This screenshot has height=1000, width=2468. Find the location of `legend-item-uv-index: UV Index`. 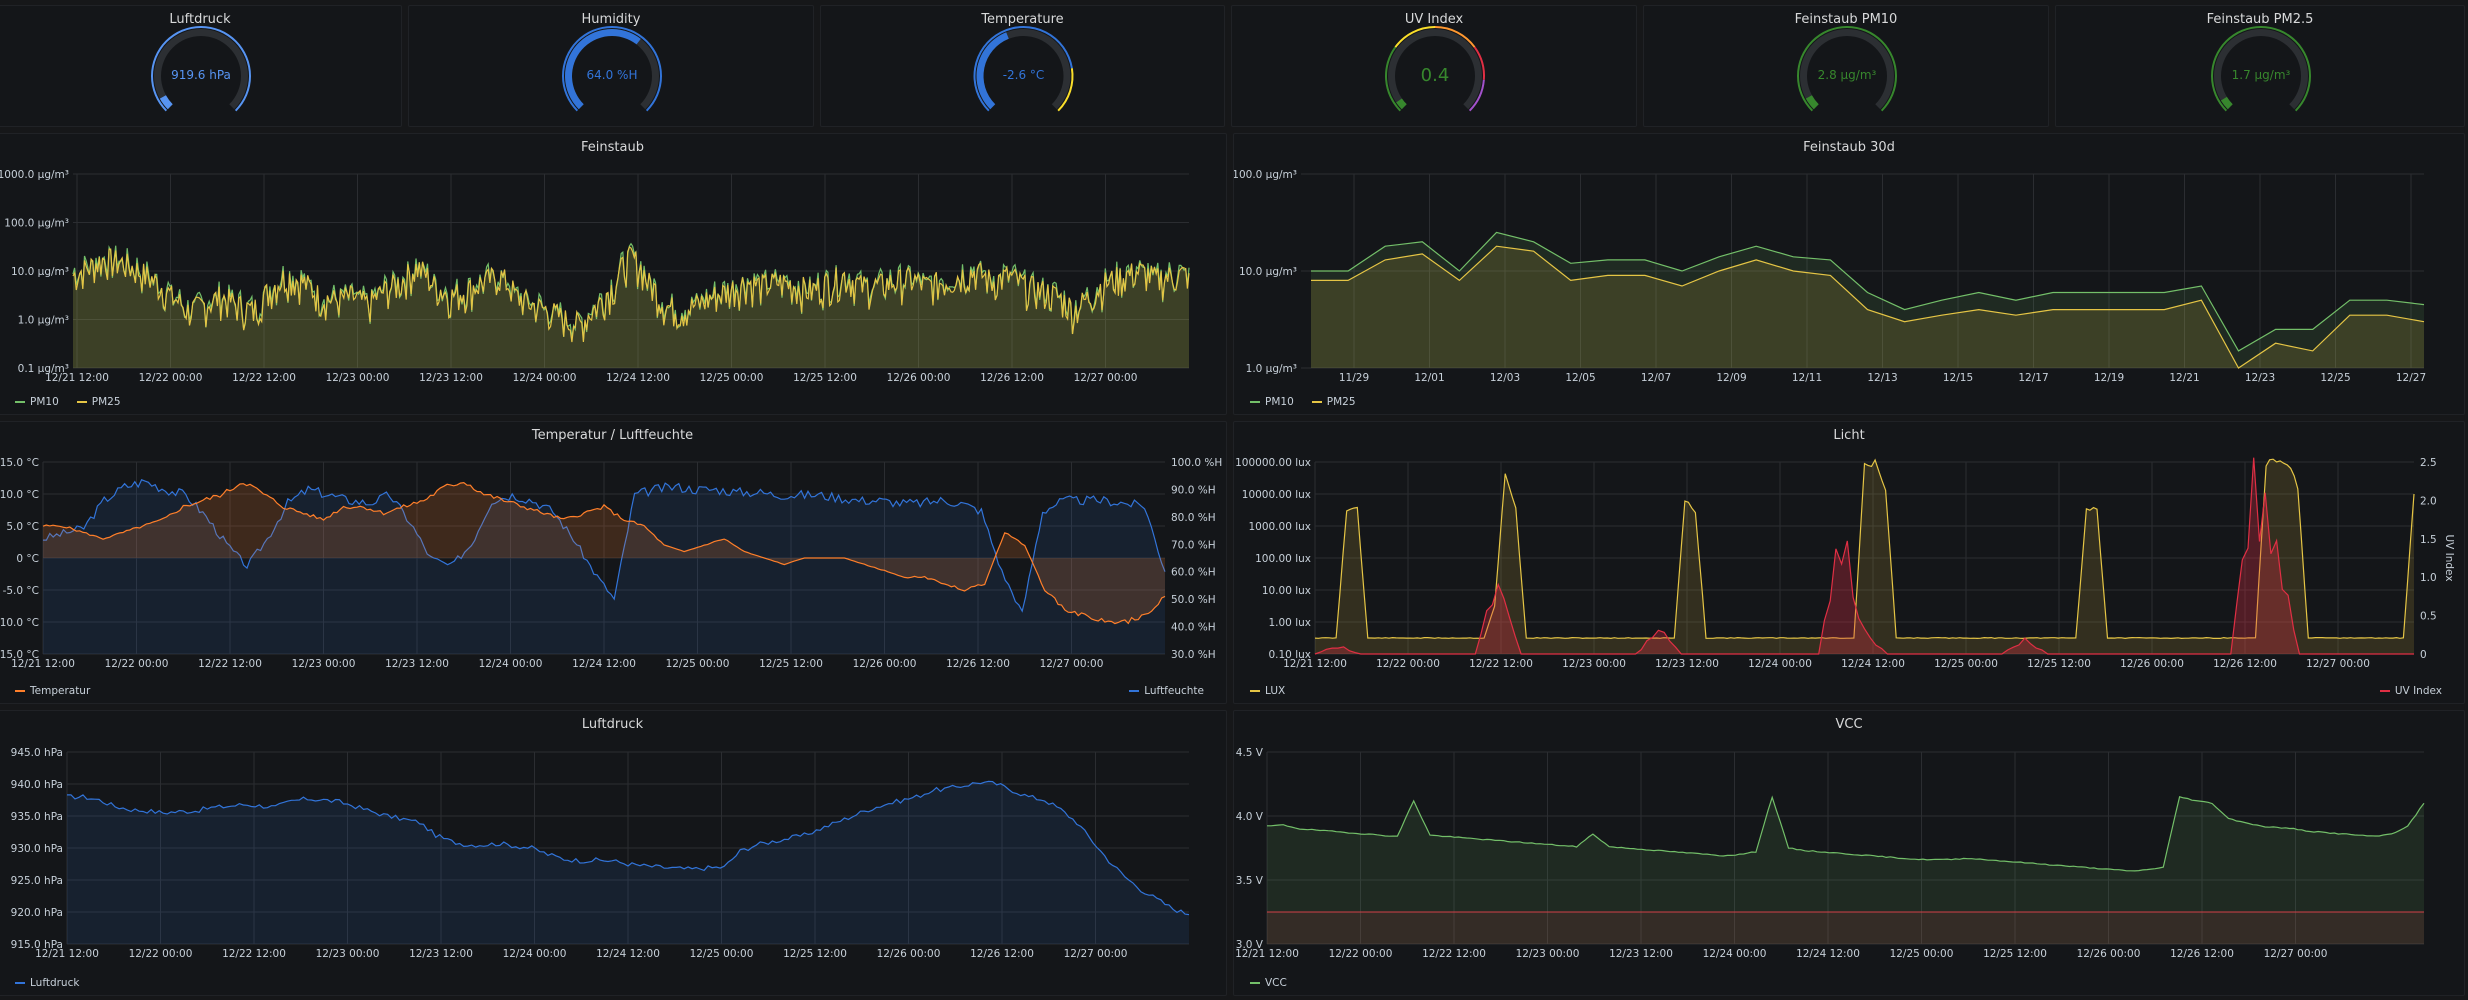

legend-item-uv-index: UV Index is located at coordinates (2410, 691).